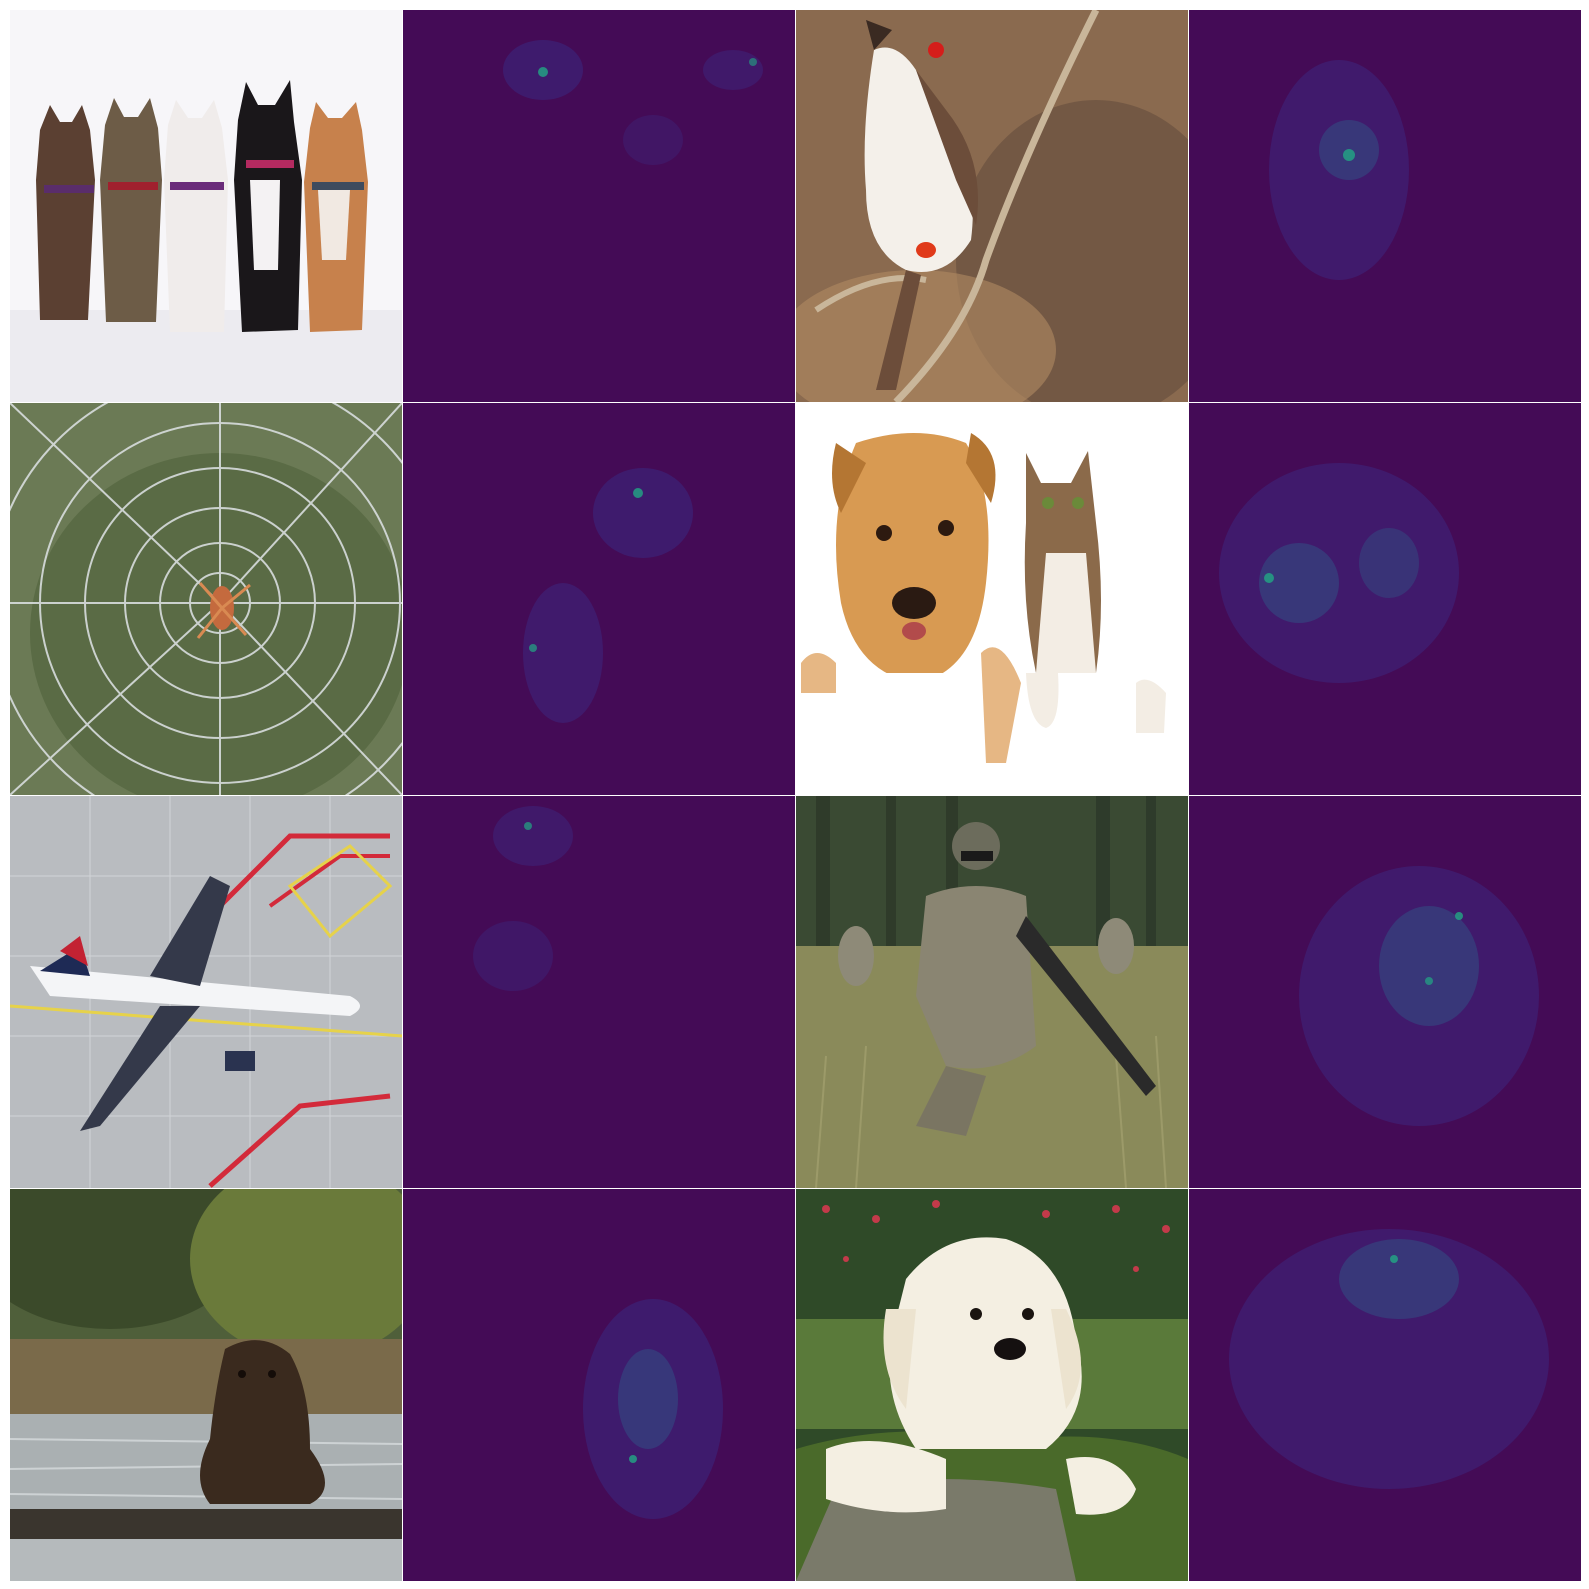 Image resolution: width=1589 pixels, height=1589 pixels. What do you see at coordinates (992, 599) in the screenshot?
I see `dog-and-cat-photo` at bounding box center [992, 599].